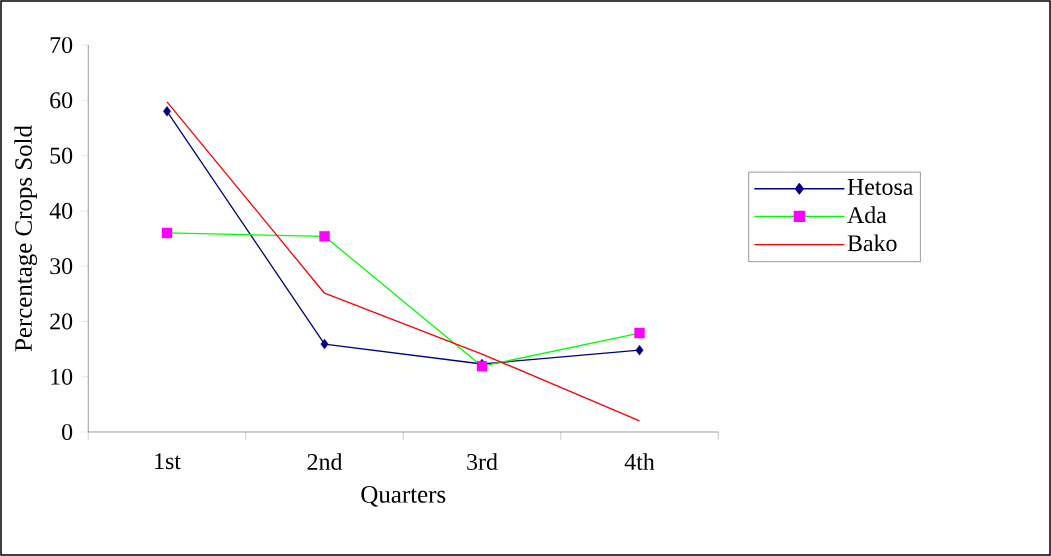 The width and height of the screenshot is (1051, 556). Describe the element at coordinates (880, 187) in the screenshot. I see `legend-label: Hetosa` at that location.